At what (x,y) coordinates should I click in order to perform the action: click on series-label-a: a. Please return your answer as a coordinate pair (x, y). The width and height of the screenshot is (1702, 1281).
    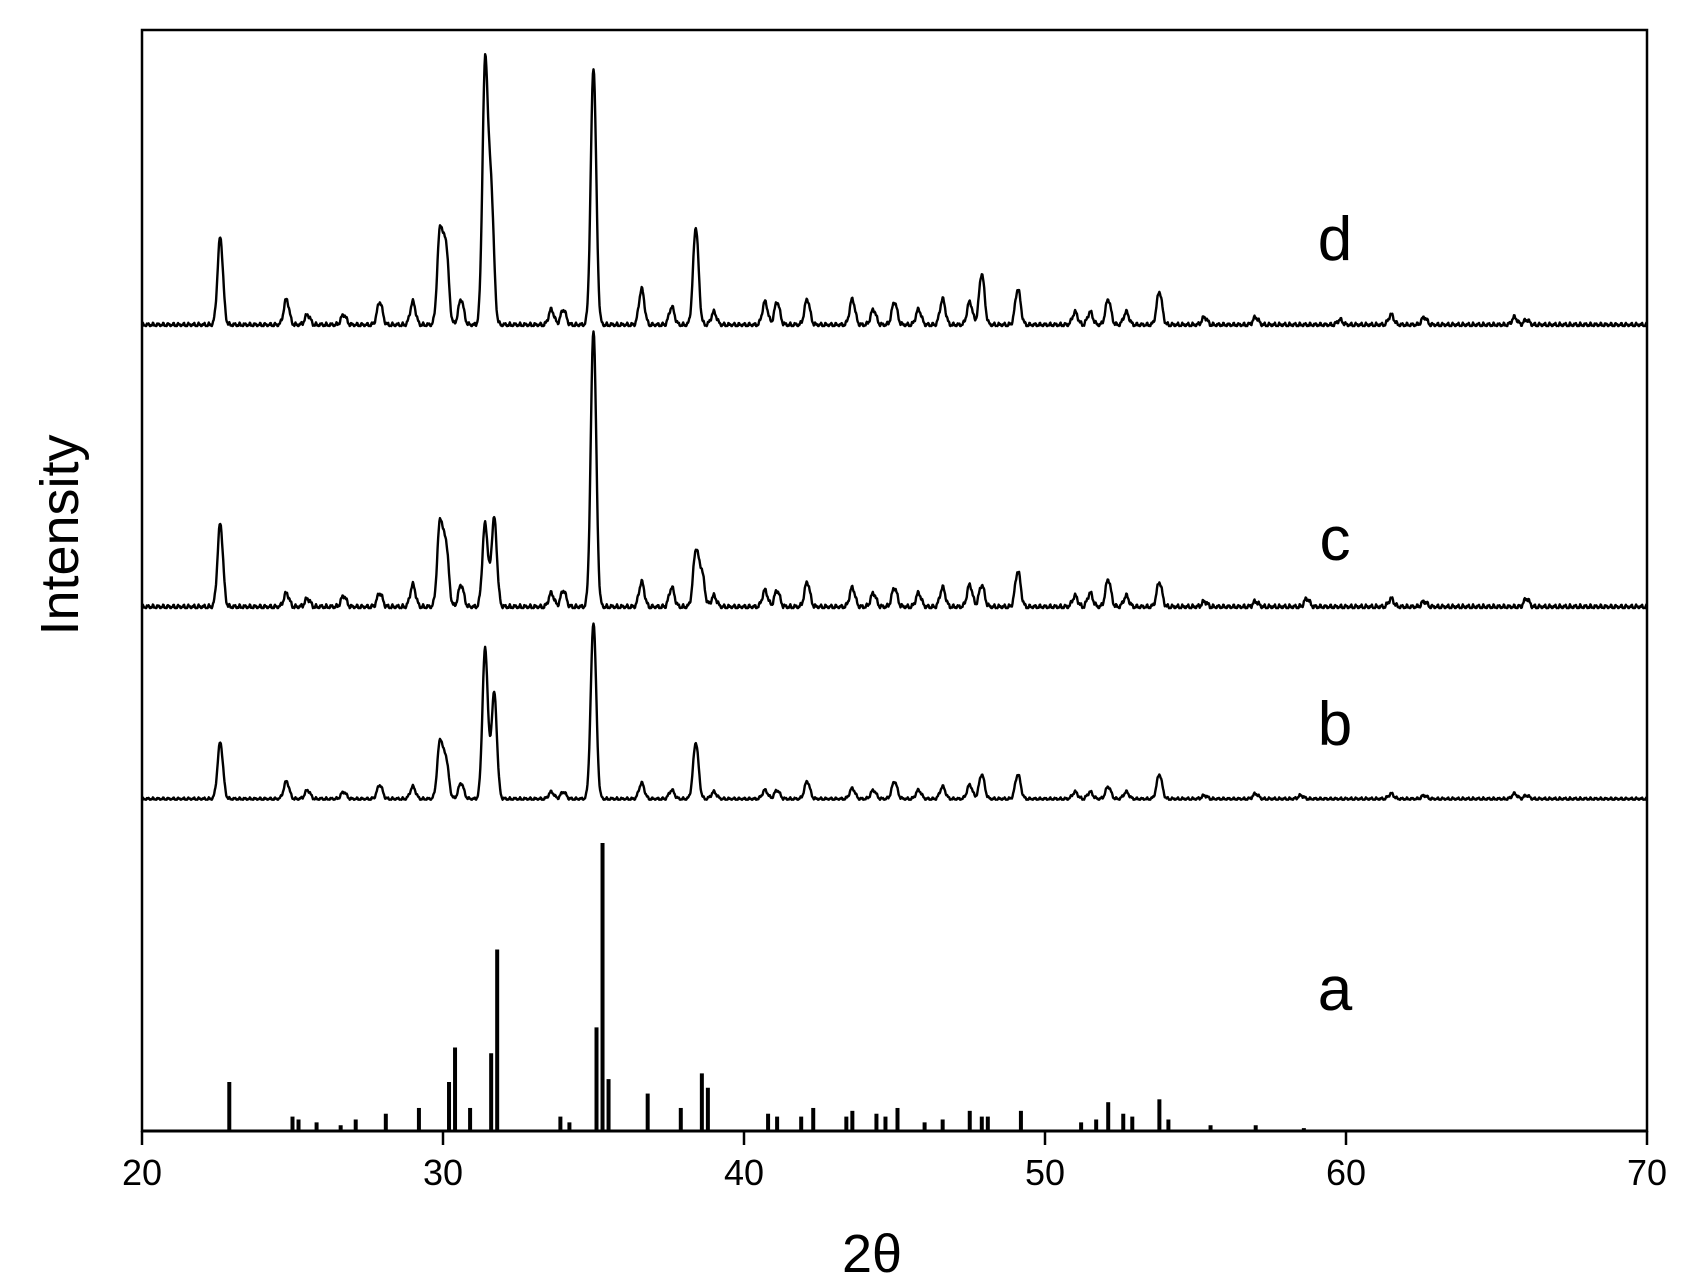
    Looking at the image, I should click on (1335, 989).